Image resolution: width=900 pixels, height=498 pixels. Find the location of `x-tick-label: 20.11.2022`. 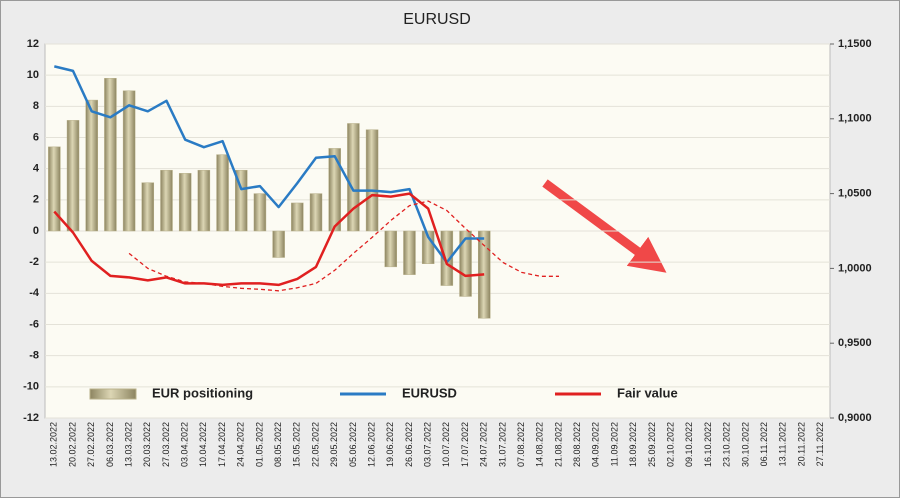

x-tick-label: 20.11.2022 is located at coordinates (801, 444).